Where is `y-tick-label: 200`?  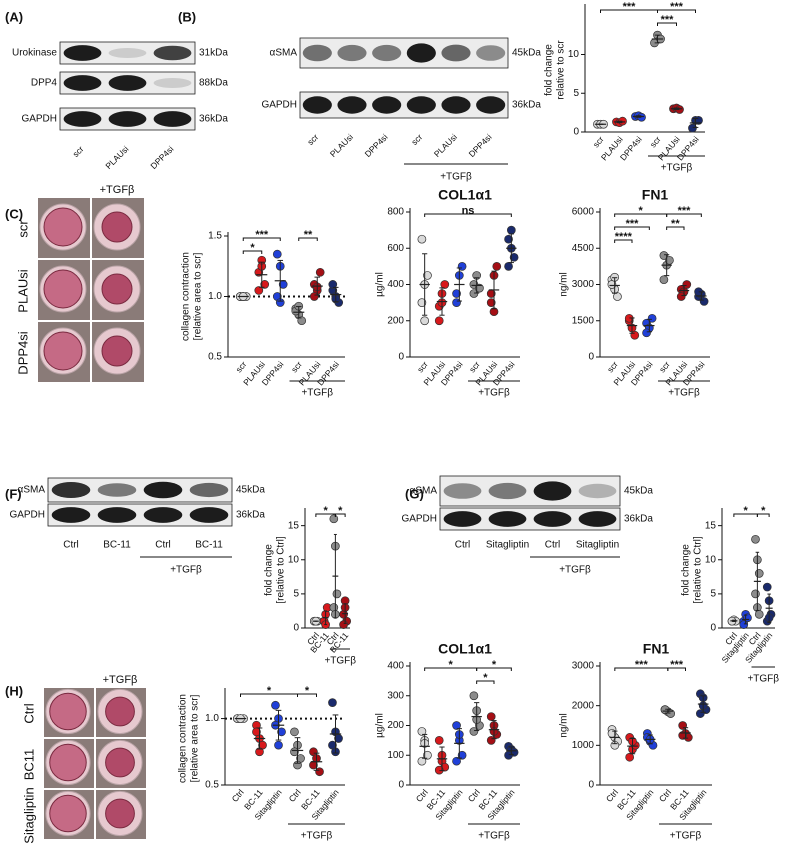
y-tick-label: 200 is located at coordinates (395, 725).